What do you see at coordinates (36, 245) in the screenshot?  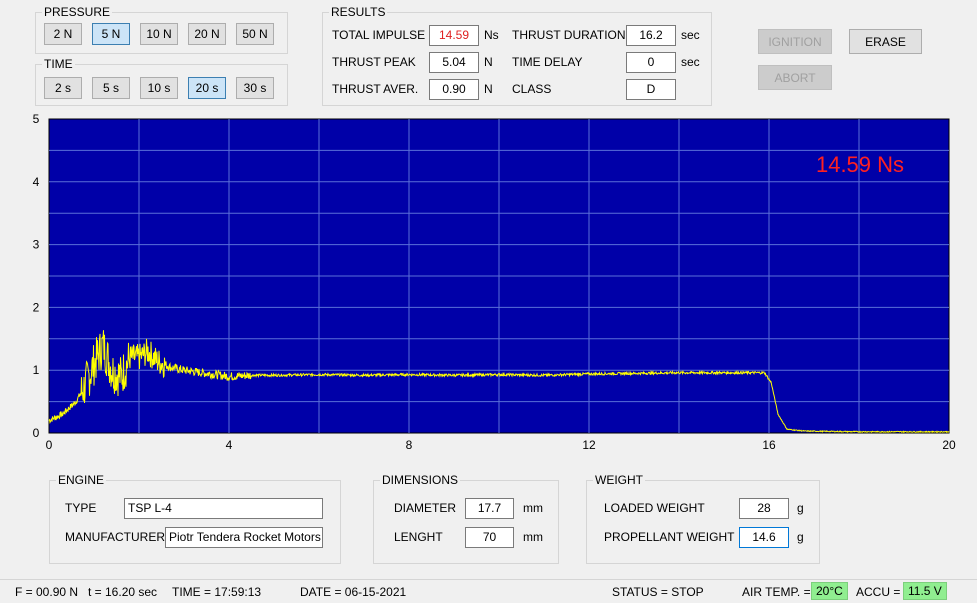 I see `y-tick-label: 3` at bounding box center [36, 245].